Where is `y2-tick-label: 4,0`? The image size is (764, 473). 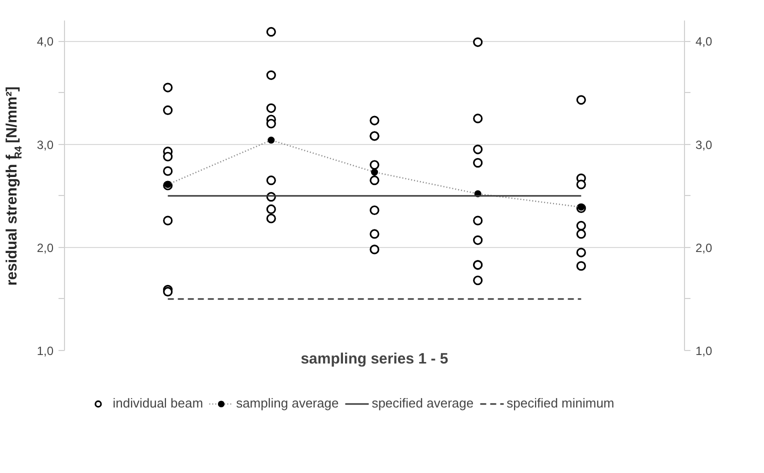
y2-tick-label: 4,0 is located at coordinates (704, 41).